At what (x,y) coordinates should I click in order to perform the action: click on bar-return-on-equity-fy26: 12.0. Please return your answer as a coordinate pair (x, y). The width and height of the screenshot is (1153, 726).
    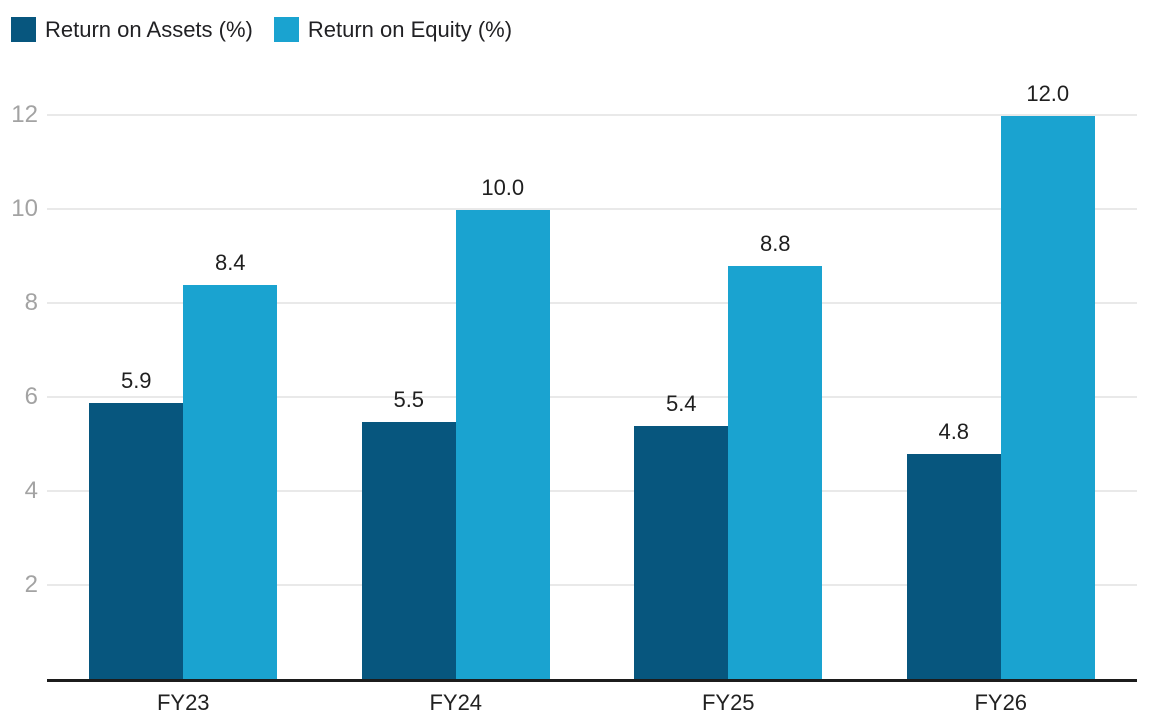
    Looking at the image, I should click on (1047, 380).